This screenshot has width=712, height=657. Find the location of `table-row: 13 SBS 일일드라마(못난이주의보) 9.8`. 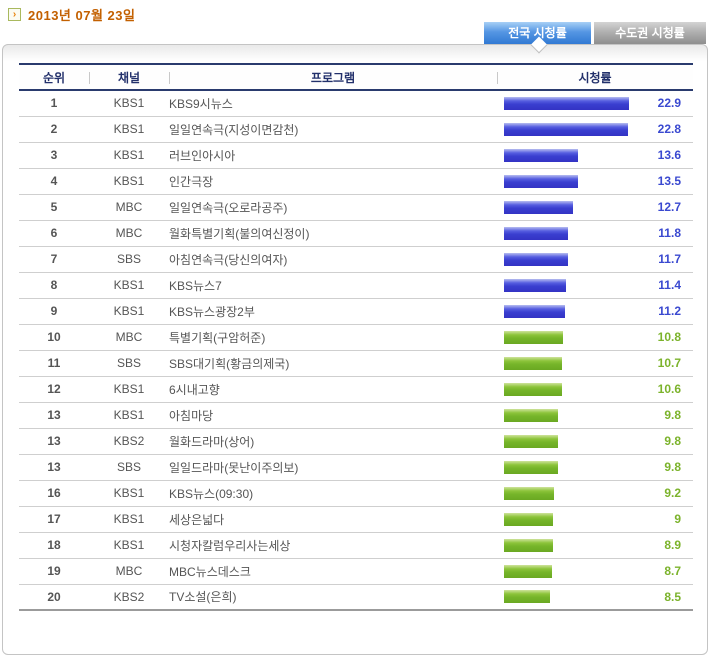

table-row: 13 SBS 일일드라마(못난이주의보) 9.8 is located at coordinates (356, 467).